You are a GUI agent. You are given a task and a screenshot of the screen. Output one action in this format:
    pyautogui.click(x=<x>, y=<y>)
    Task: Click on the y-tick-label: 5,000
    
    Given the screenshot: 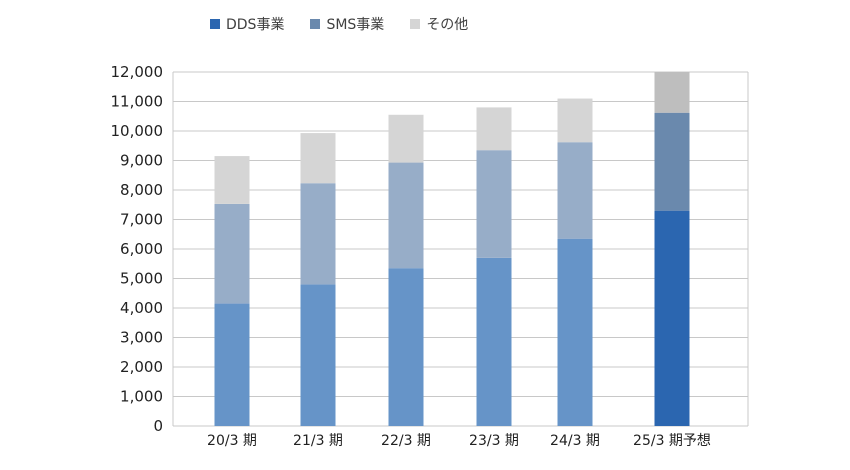 What is the action you would take?
    pyautogui.click(x=141, y=279)
    